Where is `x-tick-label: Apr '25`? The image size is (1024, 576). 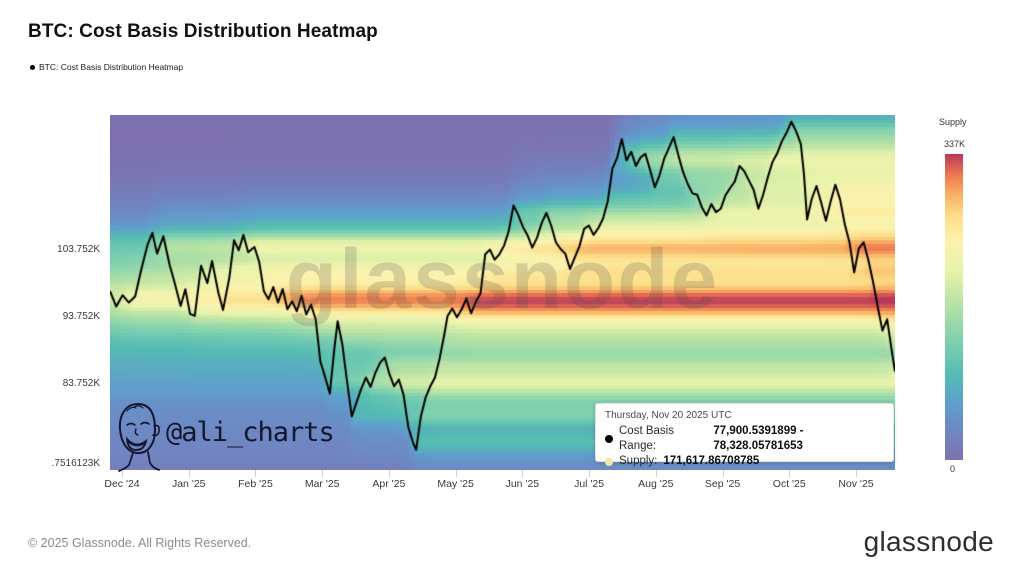 x-tick-label: Apr '25 is located at coordinates (389, 484).